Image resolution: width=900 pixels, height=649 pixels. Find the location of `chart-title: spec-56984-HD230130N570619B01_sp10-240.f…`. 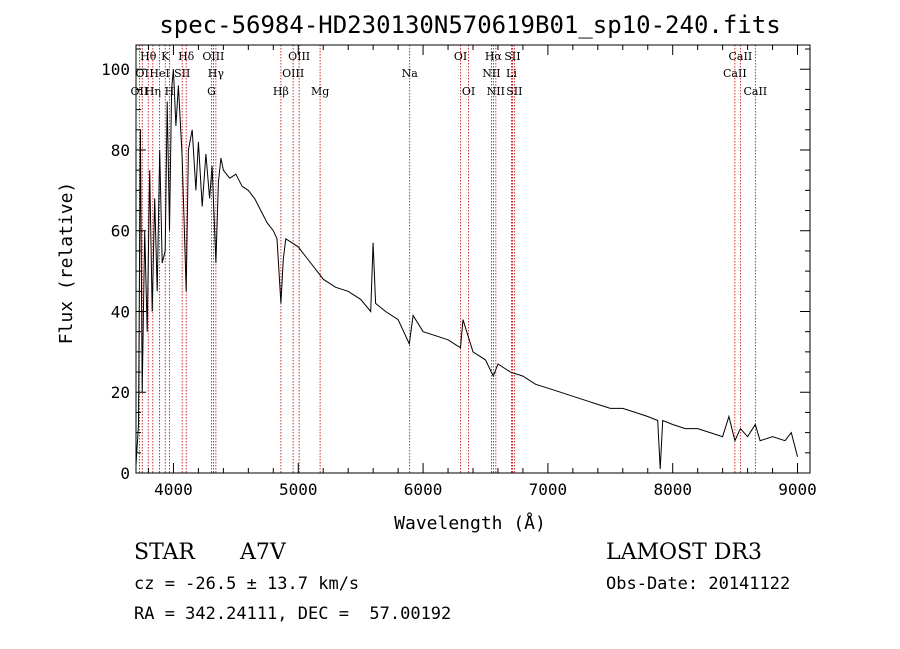

chart-title: spec-56984-HD230130N570619B01_sp10-240.f… is located at coordinates (469, 25).